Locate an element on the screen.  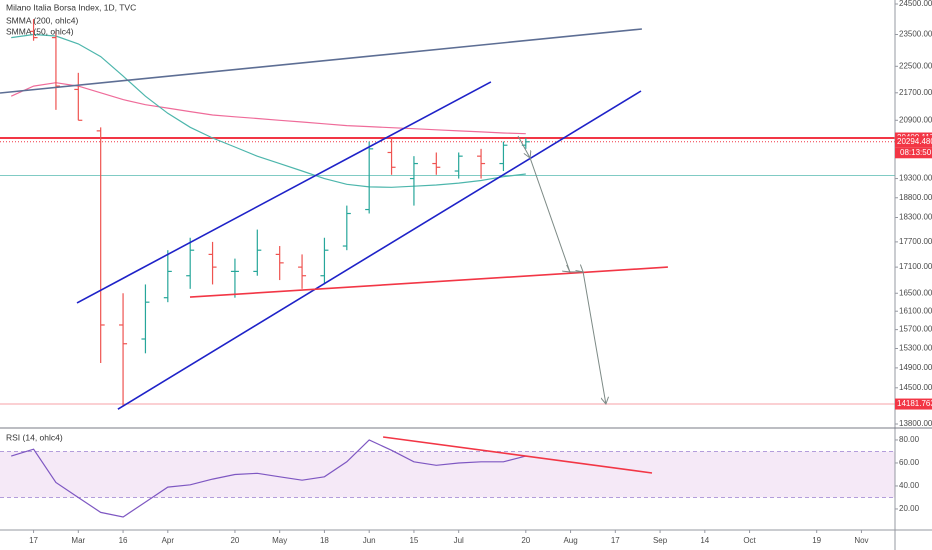
legend-entry: SMMA (50, ohlc4) is located at coordinates (40, 31).